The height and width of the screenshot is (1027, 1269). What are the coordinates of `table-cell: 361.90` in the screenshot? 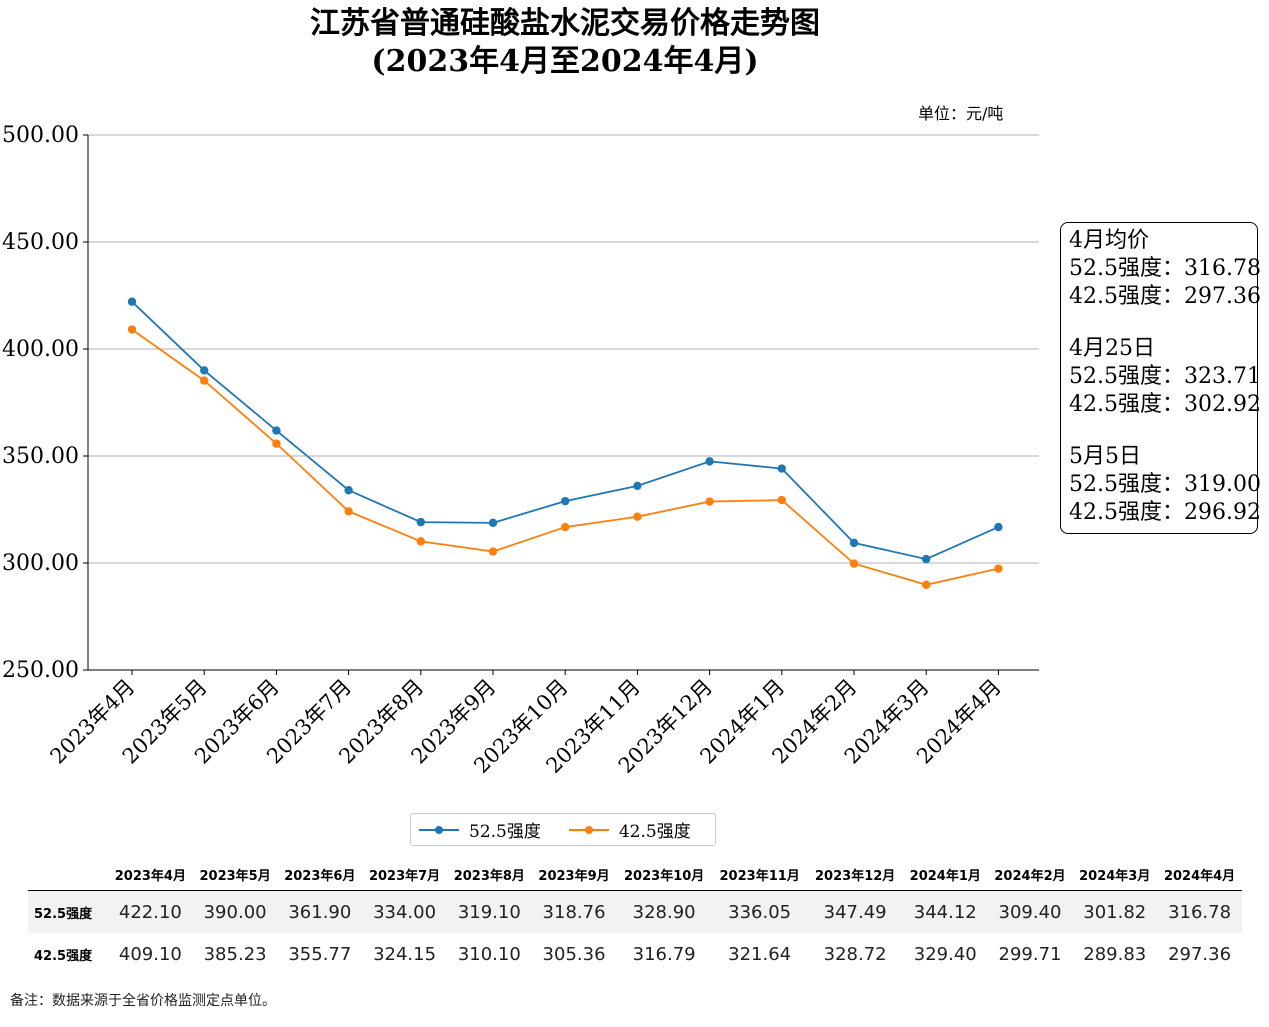 It's located at (320, 911).